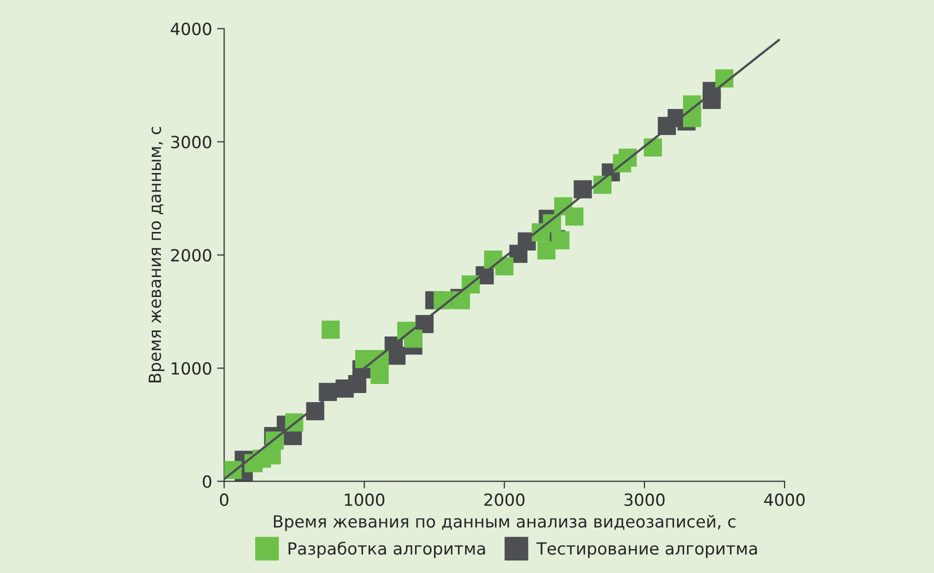  I want to click on x-tick-label: 2000, so click(504, 499).